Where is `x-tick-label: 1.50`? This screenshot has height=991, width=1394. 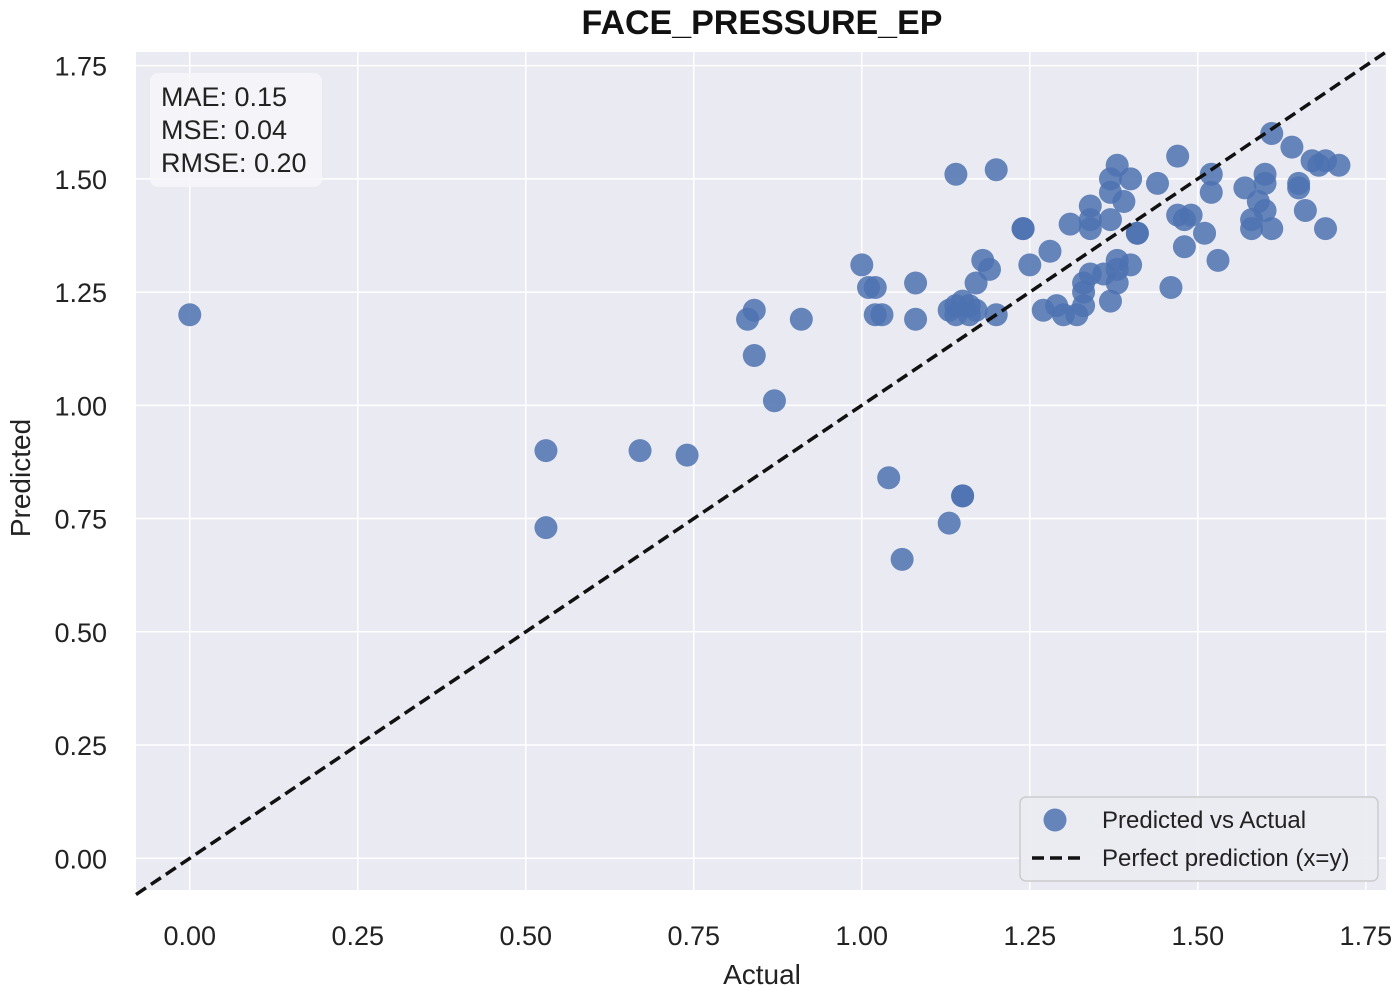
x-tick-label: 1.50 is located at coordinates (1198, 936).